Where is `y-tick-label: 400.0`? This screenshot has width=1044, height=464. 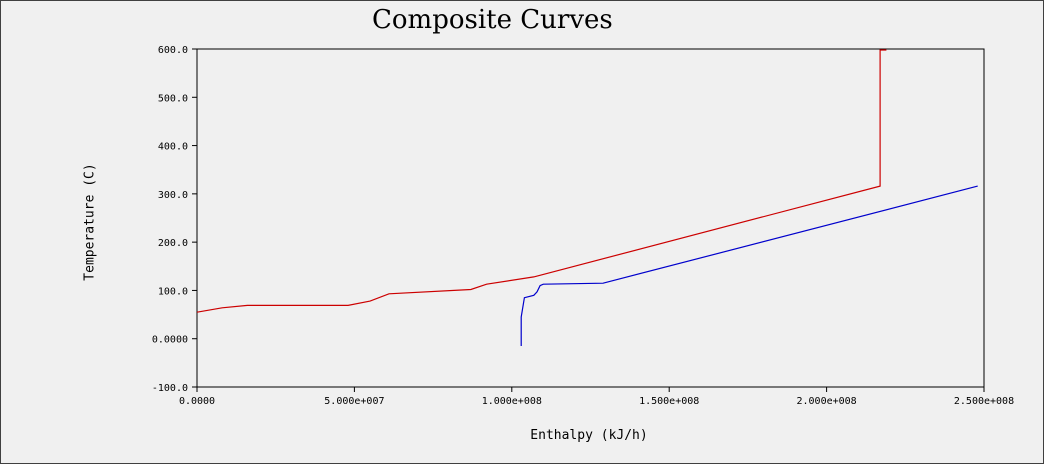
y-tick-label: 400.0 is located at coordinates (173, 147).